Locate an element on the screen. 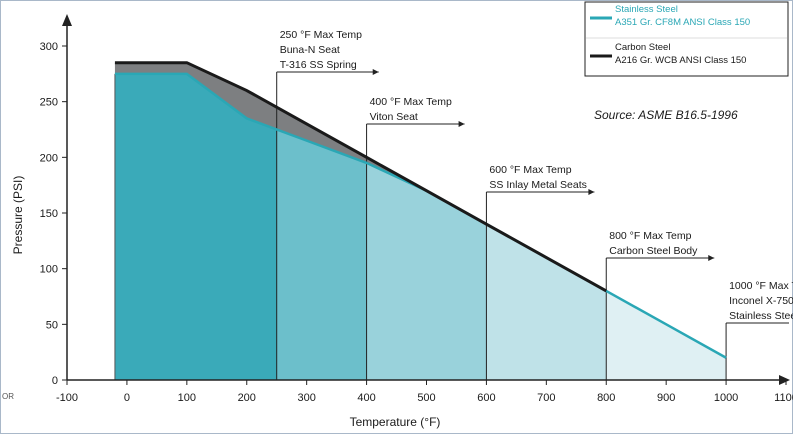  left-edge-fragment: OR is located at coordinates (8, 396).